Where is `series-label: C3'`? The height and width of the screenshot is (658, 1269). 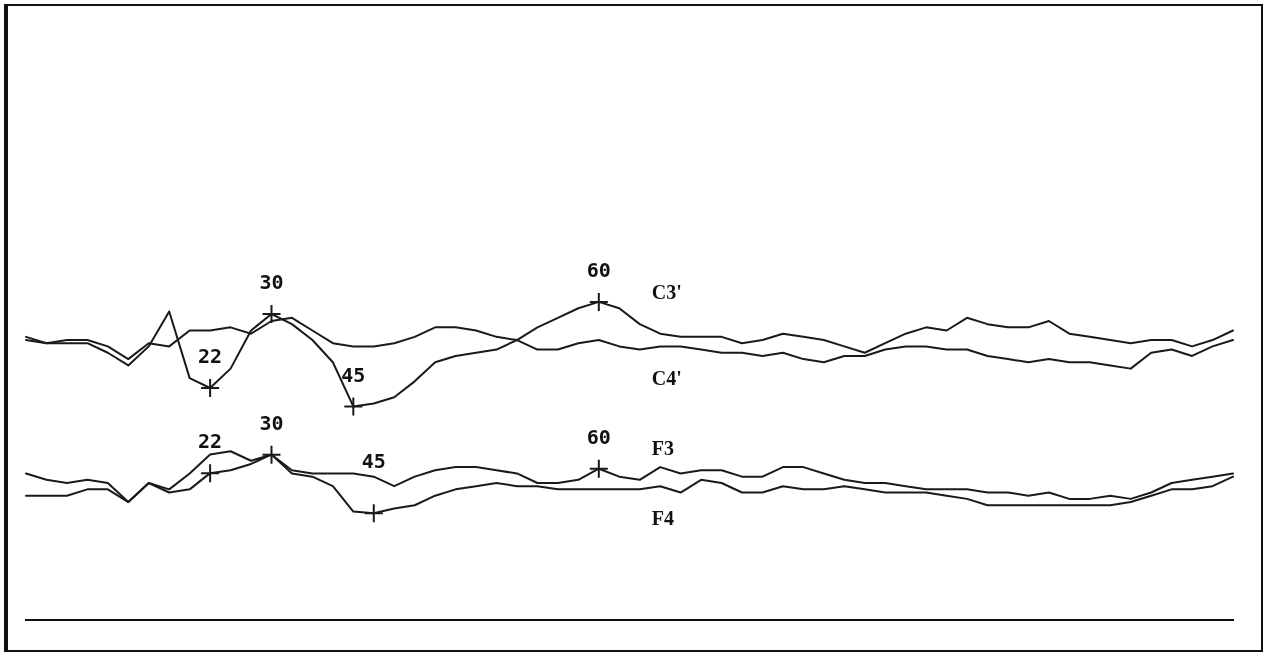 series-label: C3' is located at coordinates (666, 292).